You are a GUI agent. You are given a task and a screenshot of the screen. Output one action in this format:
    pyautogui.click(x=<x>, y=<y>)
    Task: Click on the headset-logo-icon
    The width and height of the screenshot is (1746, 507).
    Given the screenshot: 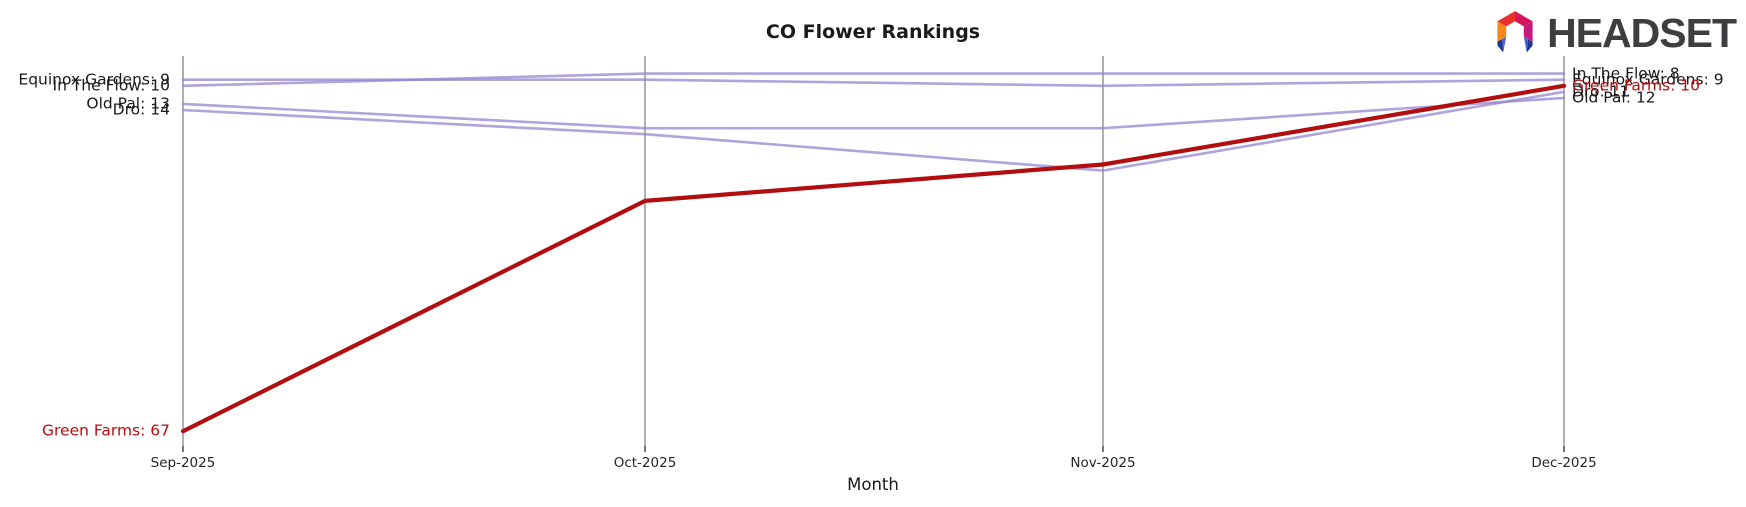 What is the action you would take?
    pyautogui.click(x=1515, y=32)
    